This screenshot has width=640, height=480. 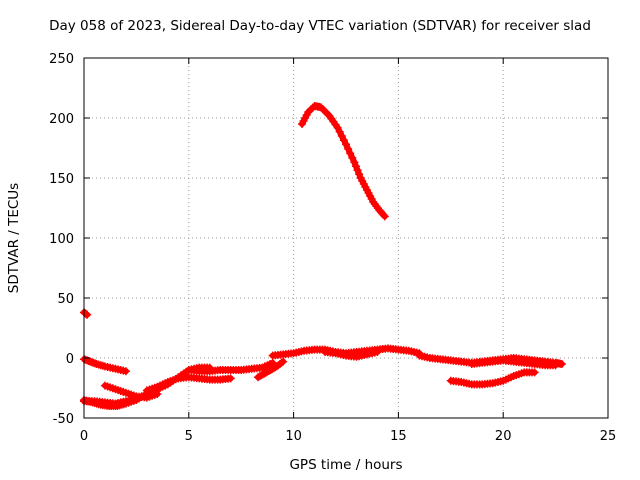 I want to click on x-tick-label: 25, so click(x=608, y=436).